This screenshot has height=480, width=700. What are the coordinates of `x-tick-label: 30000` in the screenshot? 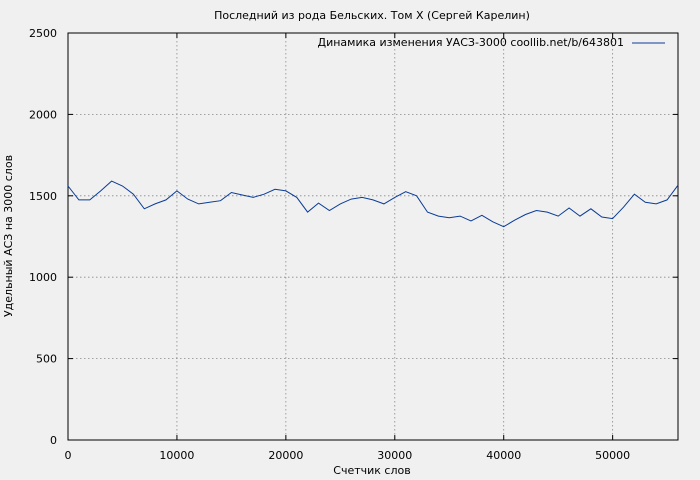 It's located at (394, 455).